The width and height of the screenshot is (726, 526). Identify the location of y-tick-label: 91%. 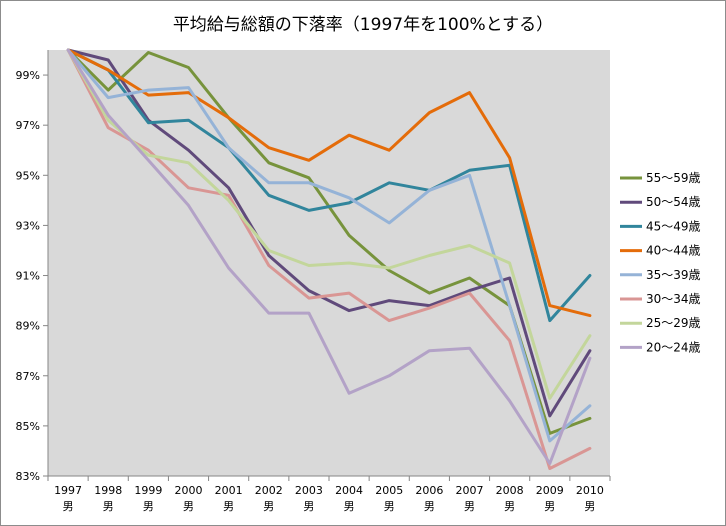
(28, 276).